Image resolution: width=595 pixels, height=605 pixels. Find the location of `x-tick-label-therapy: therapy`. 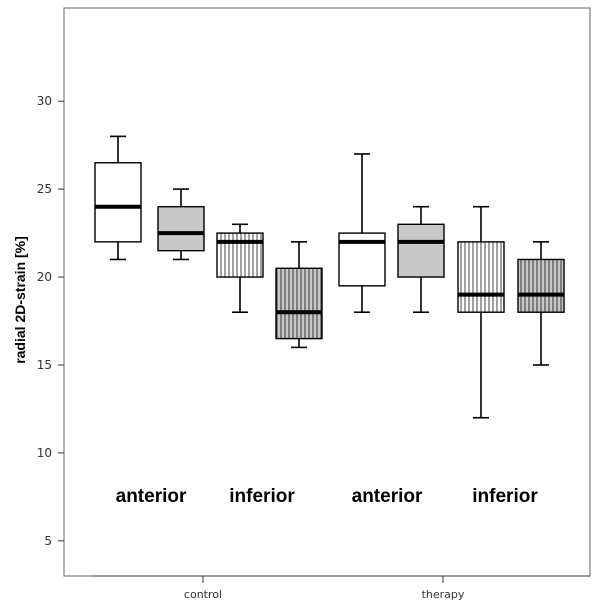

x-tick-label-therapy: therapy is located at coordinates (443, 594).